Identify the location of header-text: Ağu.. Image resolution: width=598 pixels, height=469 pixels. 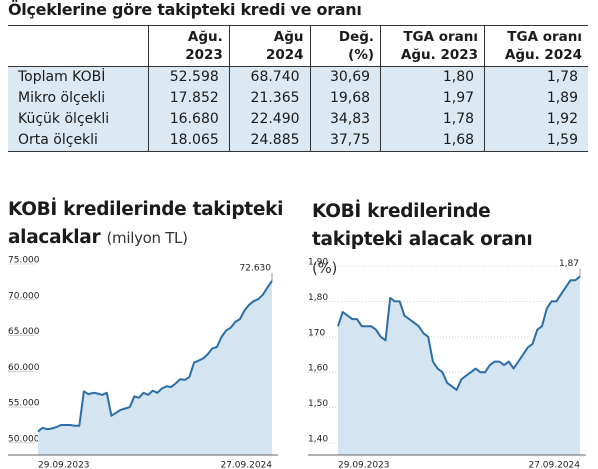
(205, 37).